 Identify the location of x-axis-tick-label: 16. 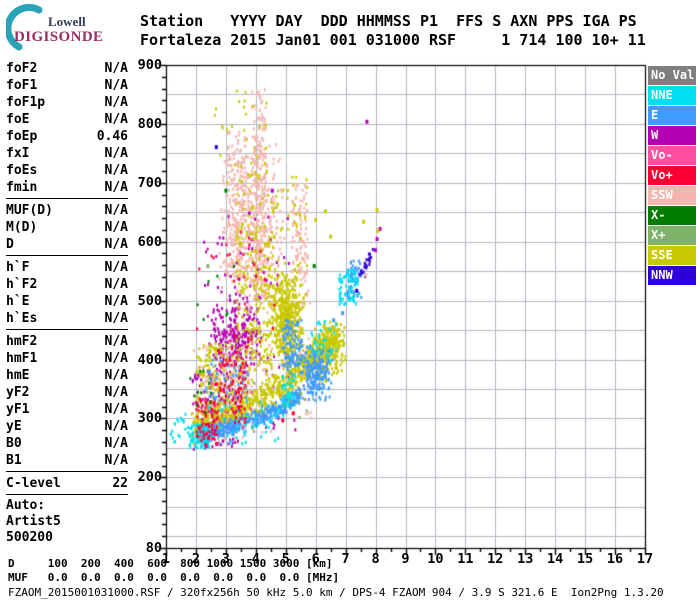
(615, 559).